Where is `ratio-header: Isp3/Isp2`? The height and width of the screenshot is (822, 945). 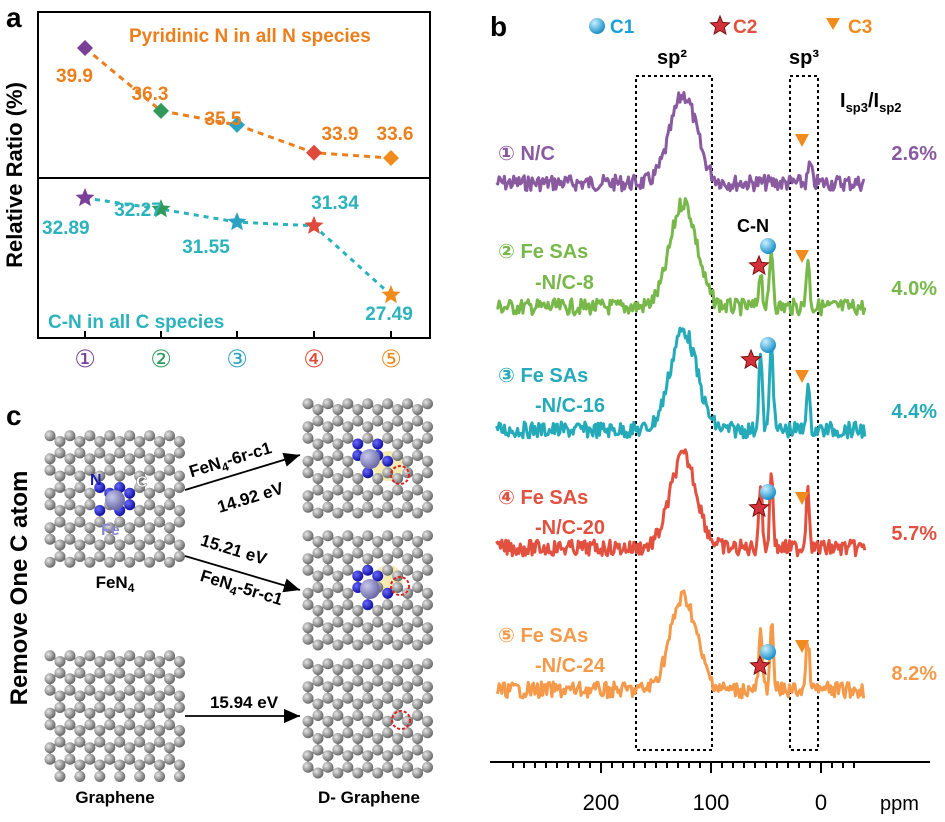
ratio-header: Isp3/Isp2 is located at coordinates (871, 102).